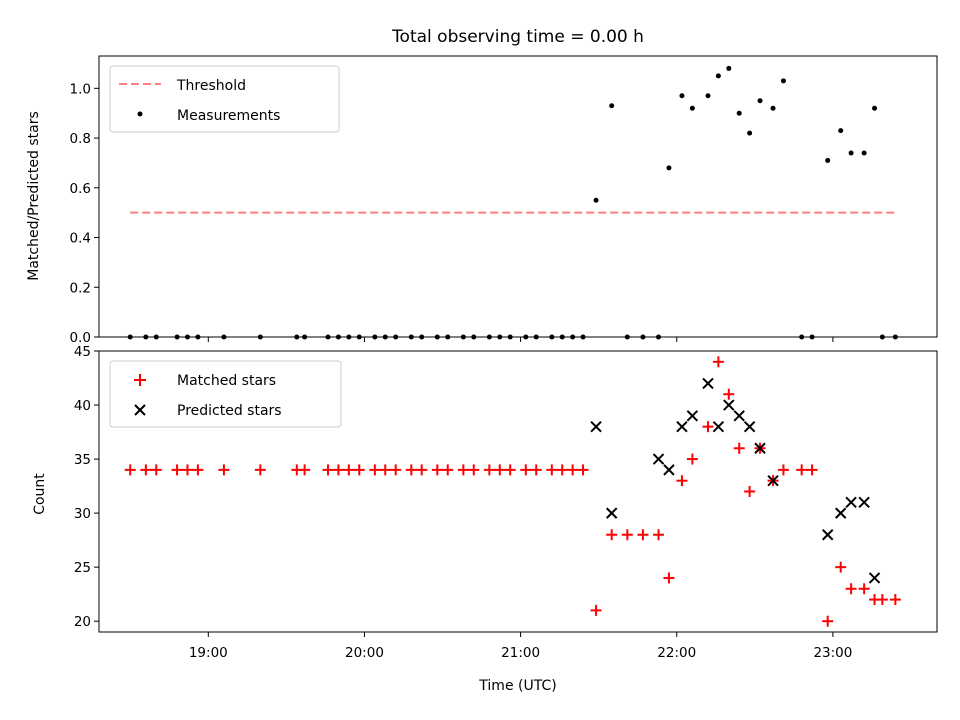 This screenshot has width=960, height=720. Describe the element at coordinates (140, 380) in the screenshot. I see `legend-matched-swatch` at that location.